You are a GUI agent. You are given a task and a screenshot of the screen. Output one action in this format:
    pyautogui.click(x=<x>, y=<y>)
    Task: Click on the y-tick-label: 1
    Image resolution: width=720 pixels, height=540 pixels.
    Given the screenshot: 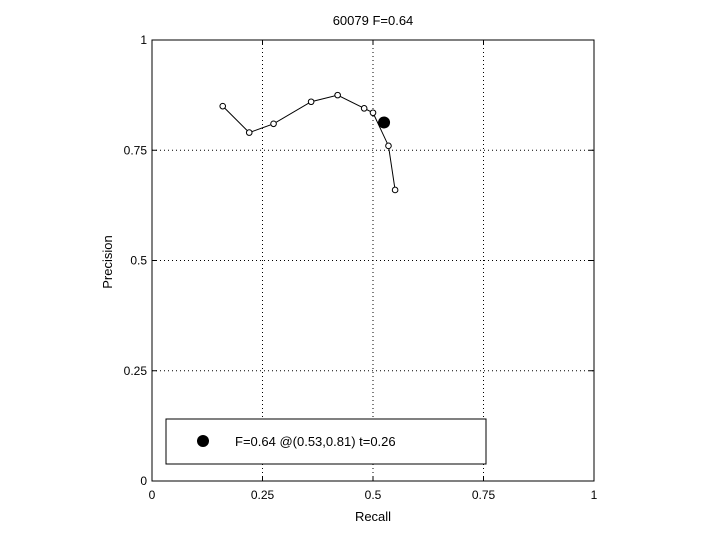 What is the action you would take?
    pyautogui.click(x=143, y=40)
    